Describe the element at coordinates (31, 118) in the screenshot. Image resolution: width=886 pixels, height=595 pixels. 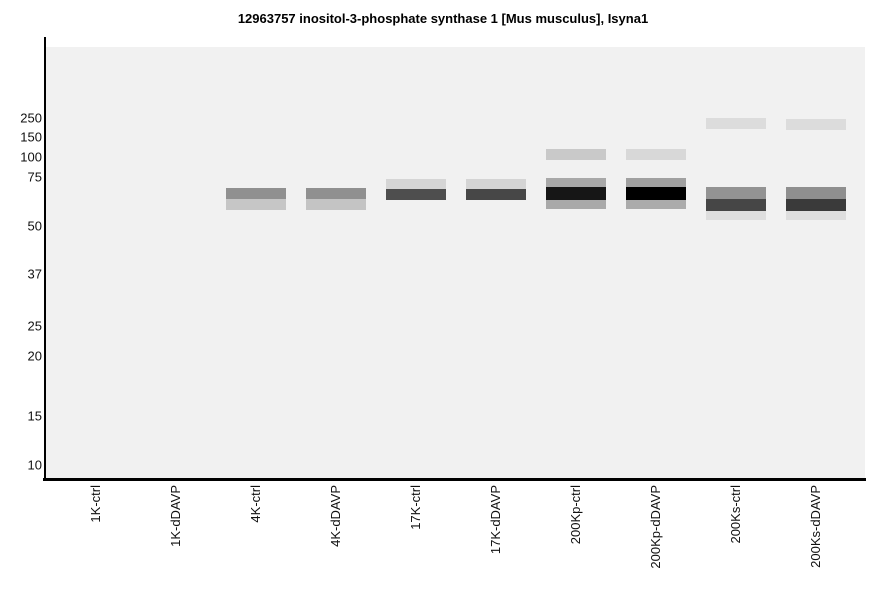
I see `y-tick-label: 250` at that location.